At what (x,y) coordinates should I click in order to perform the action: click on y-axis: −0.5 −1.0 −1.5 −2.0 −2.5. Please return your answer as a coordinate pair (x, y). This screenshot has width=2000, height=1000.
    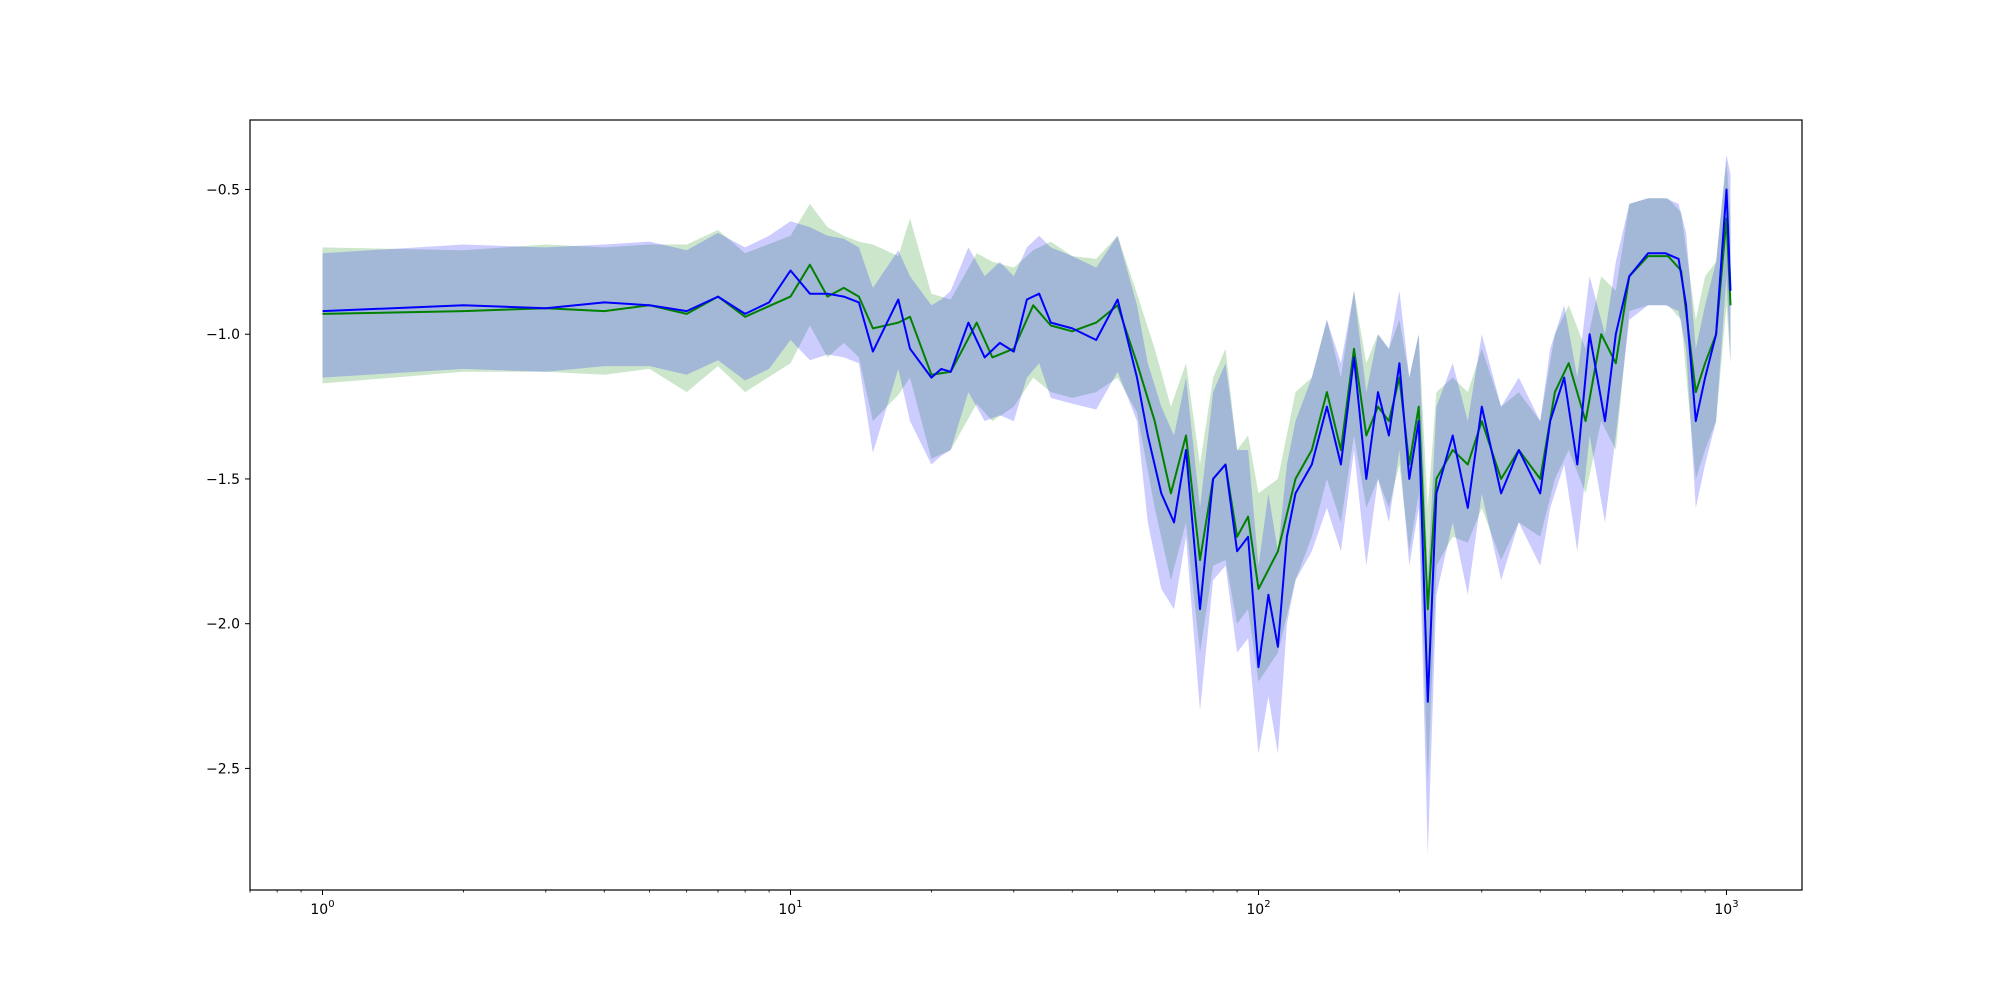
    Looking at the image, I should click on (228, 479).